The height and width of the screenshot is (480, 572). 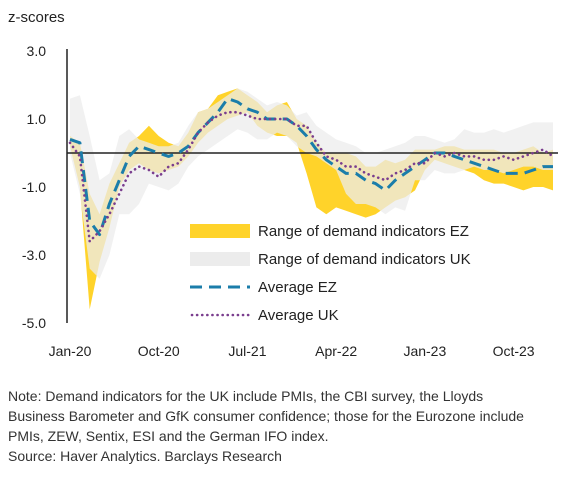 What do you see at coordinates (70, 351) in the screenshot?
I see `x-tick-label: Jan-20` at bounding box center [70, 351].